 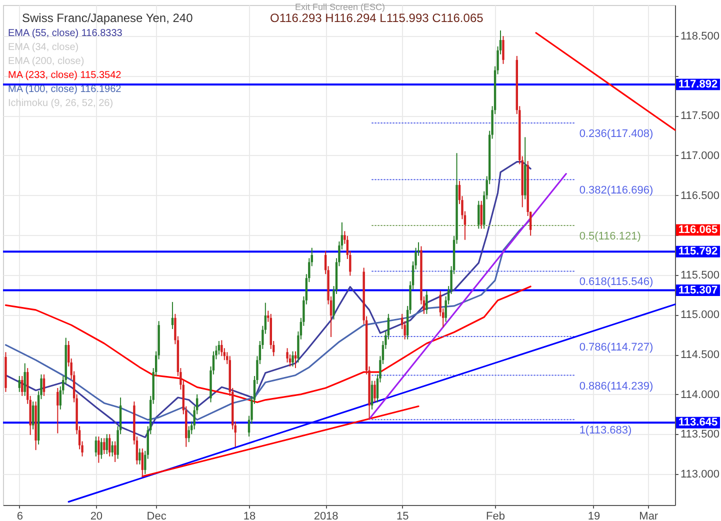 I want to click on ref-line-label: 115.792, so click(x=698, y=252).